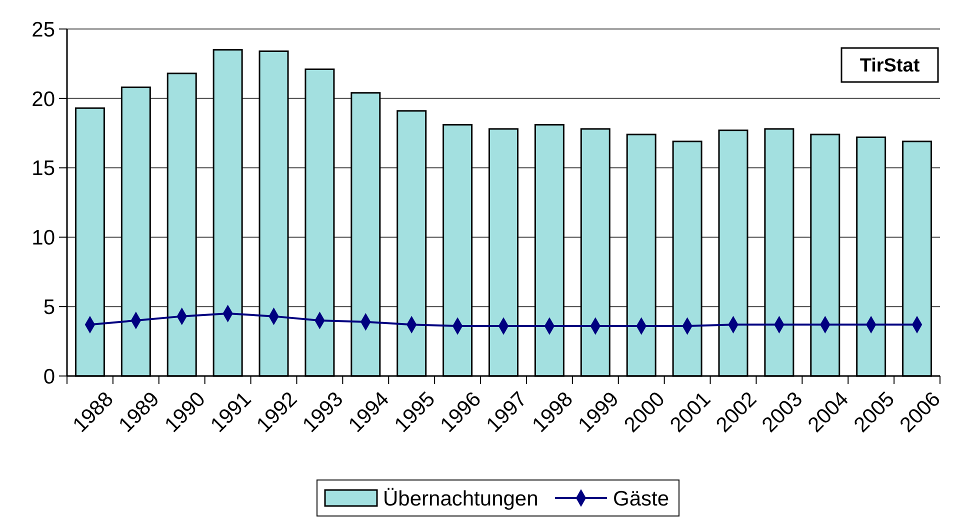 The height and width of the screenshot is (522, 955). What do you see at coordinates (49, 376) in the screenshot?
I see `y-tick-label: 0` at bounding box center [49, 376].